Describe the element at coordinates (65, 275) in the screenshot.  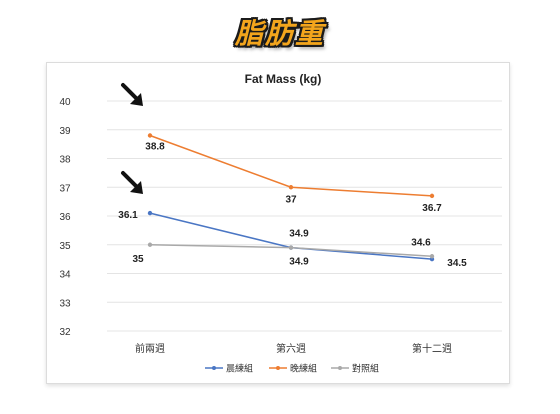
I see `y-tick-label: 34` at that location.